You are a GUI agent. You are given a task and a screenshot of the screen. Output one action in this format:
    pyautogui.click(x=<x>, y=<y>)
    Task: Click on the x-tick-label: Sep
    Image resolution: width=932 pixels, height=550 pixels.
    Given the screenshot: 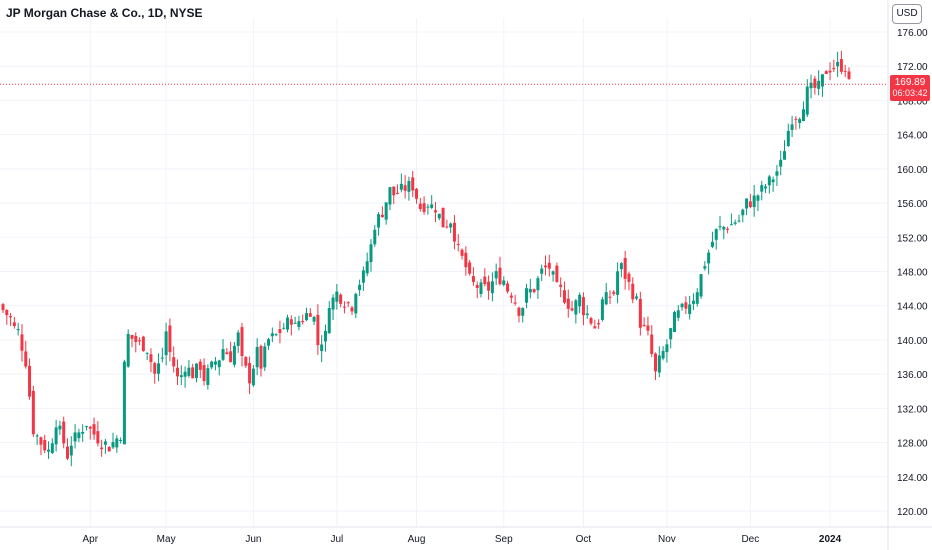 What is the action you would take?
    pyautogui.click(x=504, y=539)
    